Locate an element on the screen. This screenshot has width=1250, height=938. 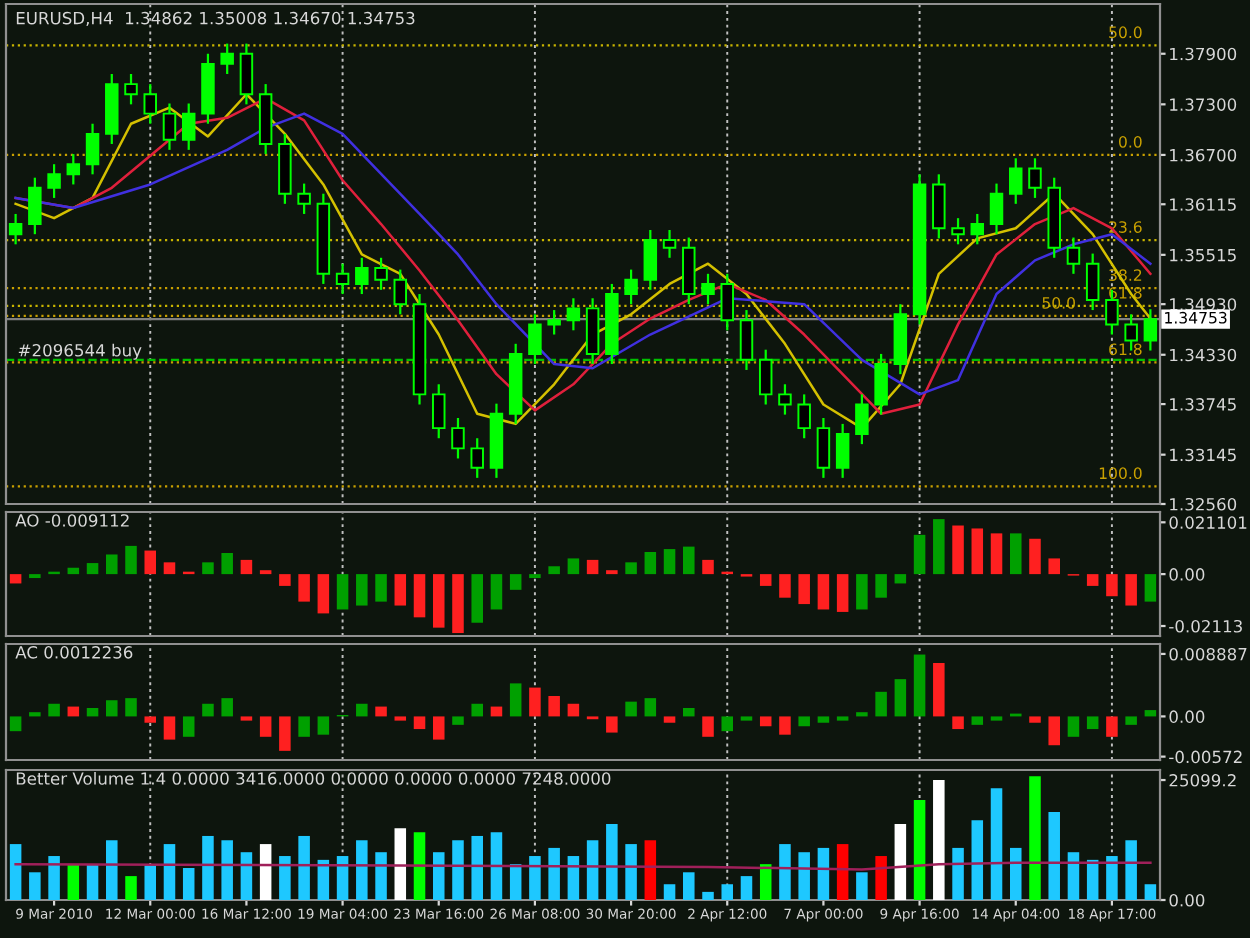
y-tick-label: 0.00 is located at coordinates (1187, 716).